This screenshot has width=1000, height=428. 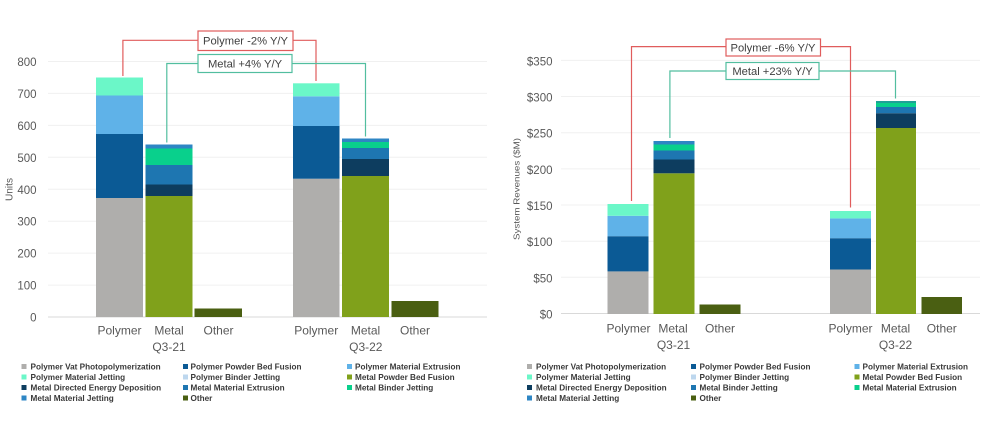 I want to click on svg-text: 400, so click(x=26, y=191).